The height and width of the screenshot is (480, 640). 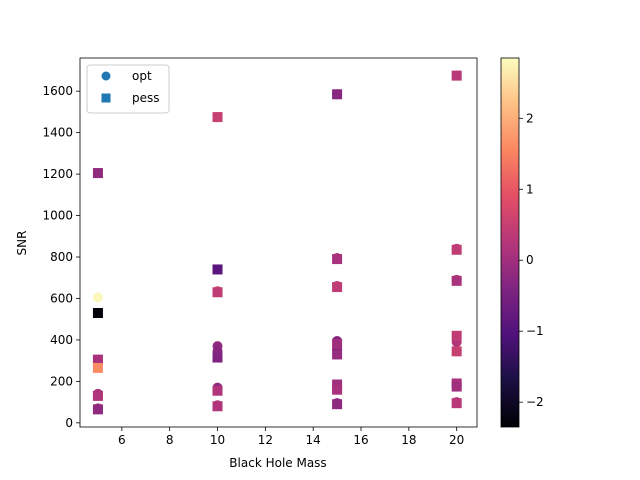 What do you see at coordinates (57, 91) in the screenshot?
I see `y-tick-label-1600: 1600` at bounding box center [57, 91].